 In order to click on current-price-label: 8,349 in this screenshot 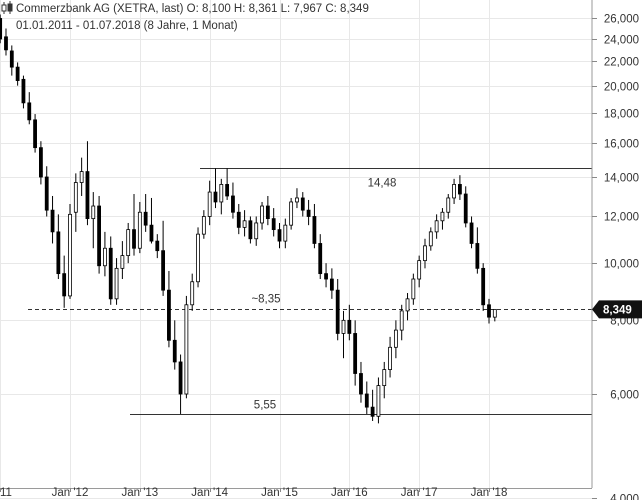, I will do `click(617, 310)`.